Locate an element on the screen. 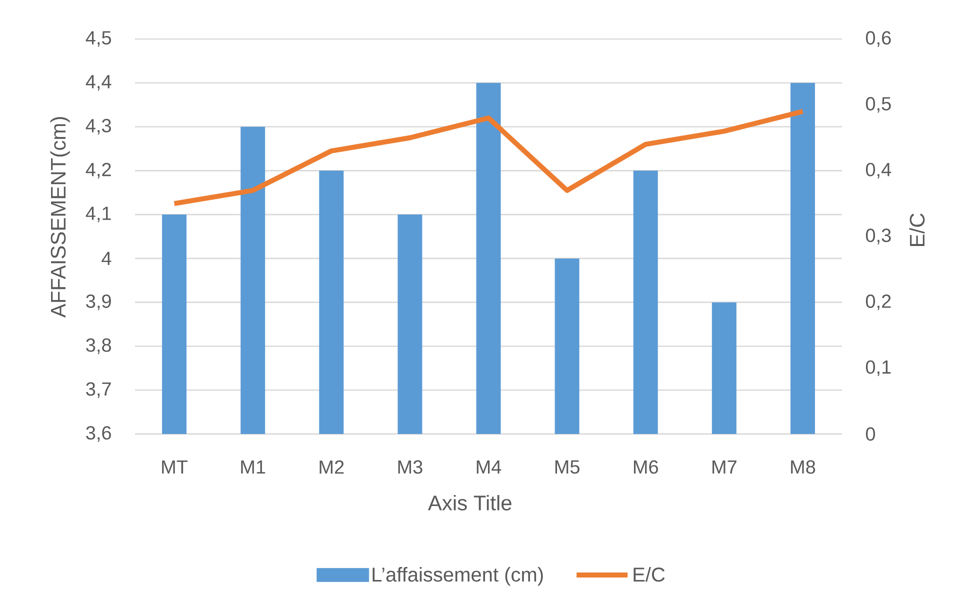 This screenshot has width=957, height=606. x-tick-label: M4 is located at coordinates (489, 467).